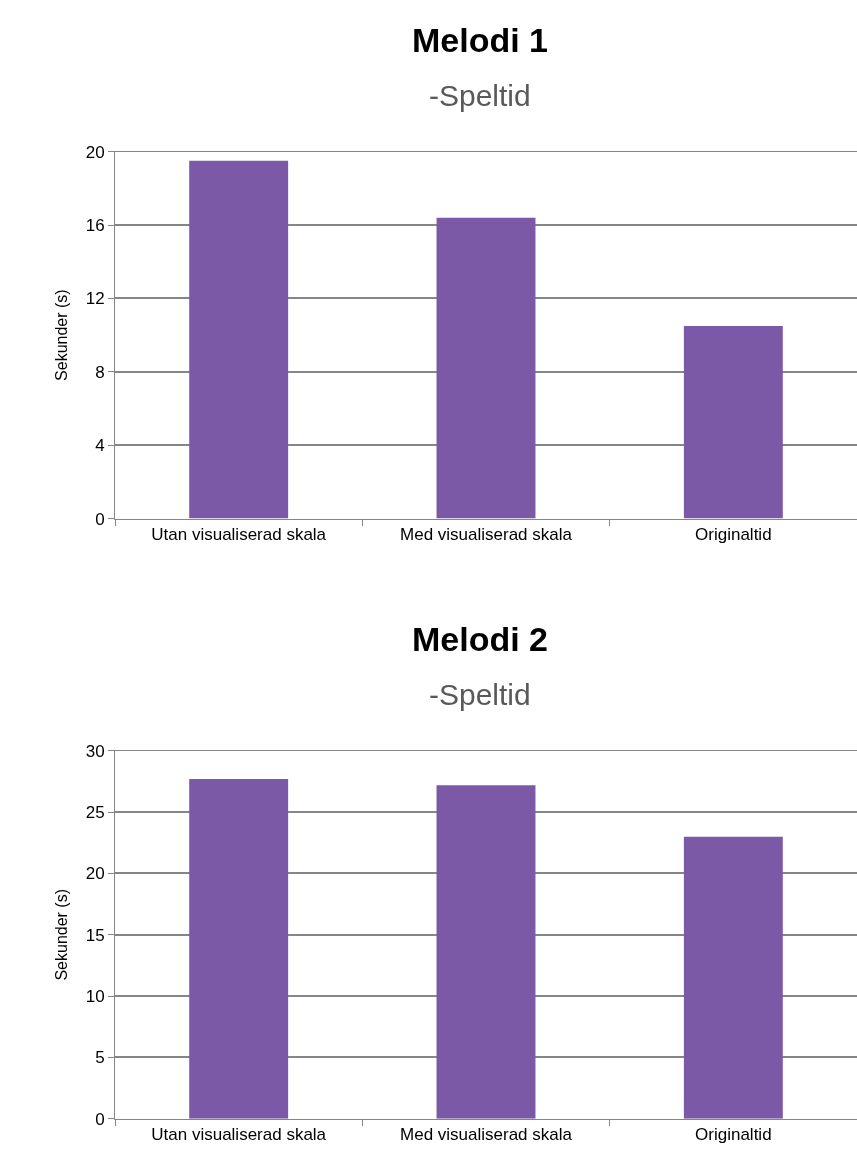  Describe the element at coordinates (95, 813) in the screenshot. I see `y-tick-label: 25` at that location.